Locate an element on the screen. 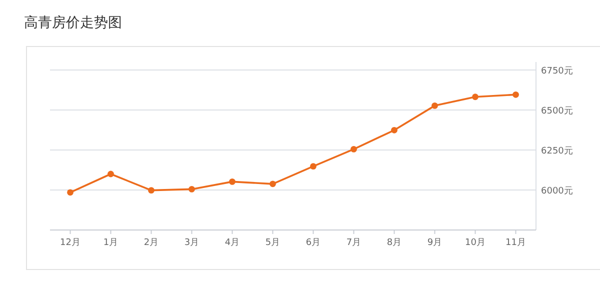 This screenshot has width=600, height=281. x-tick-label: 4月 is located at coordinates (232, 243).